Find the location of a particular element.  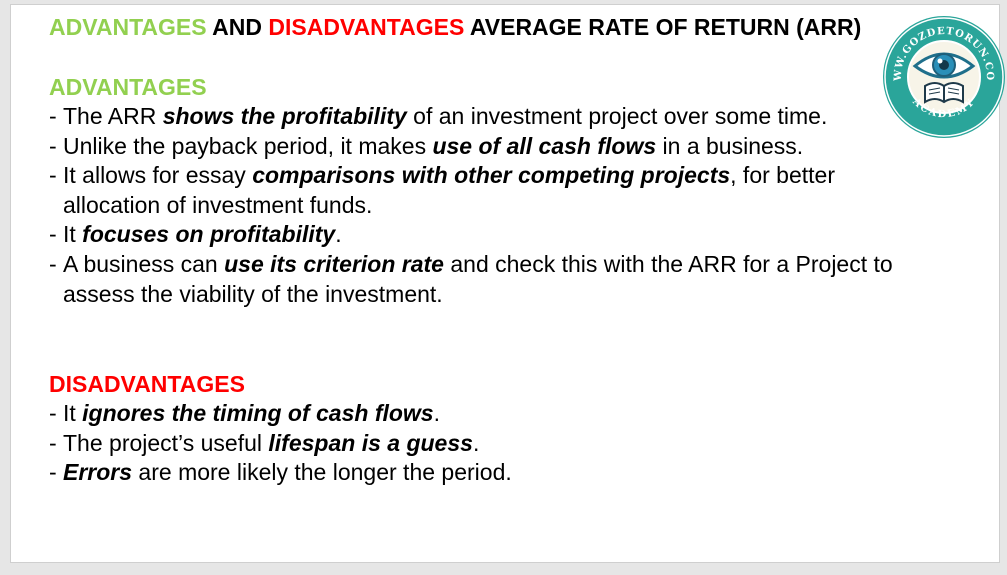

title-rest: AVERAGE RATE OF RETURN (ARR) is located at coordinates (663, 27).